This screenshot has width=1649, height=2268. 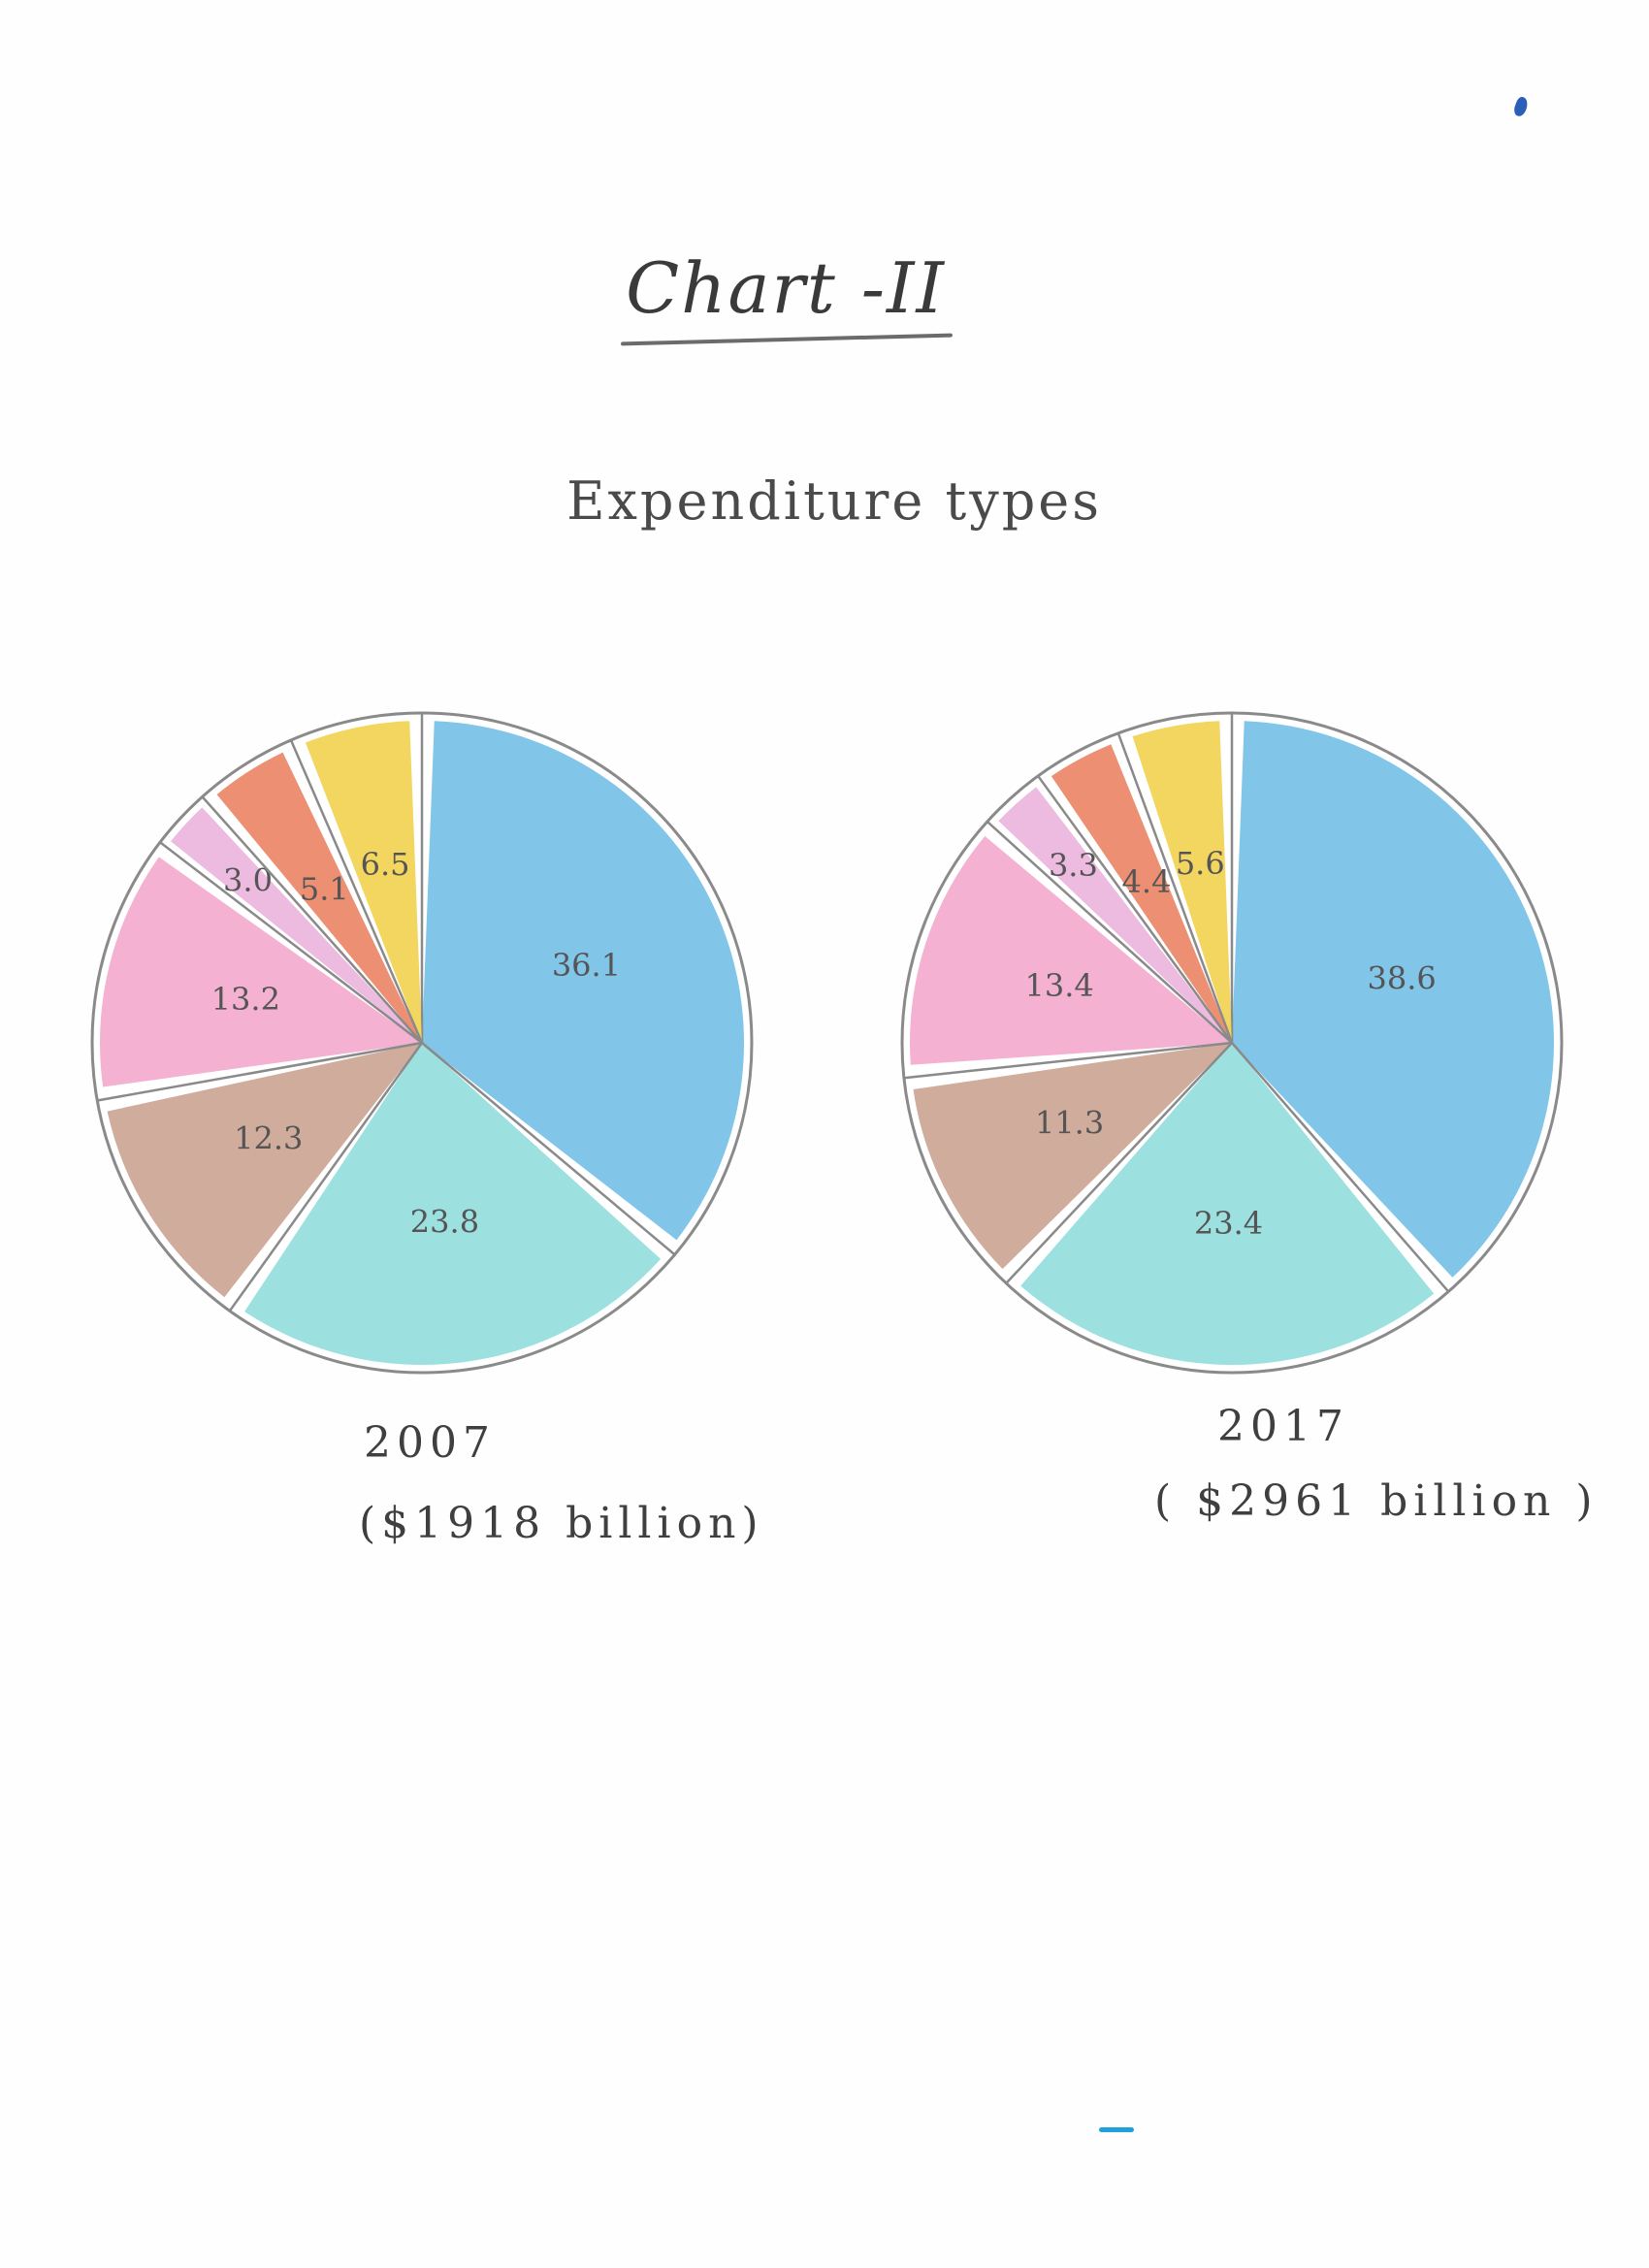 I want to click on pie-2017-slice-4.4, so click(x=1141, y=893).